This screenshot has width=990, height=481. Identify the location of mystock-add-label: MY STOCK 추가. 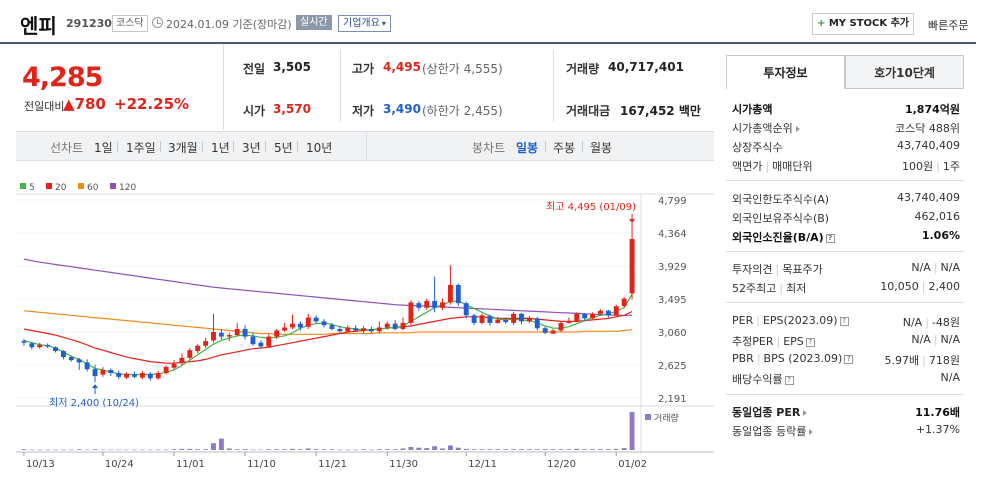
(869, 23).